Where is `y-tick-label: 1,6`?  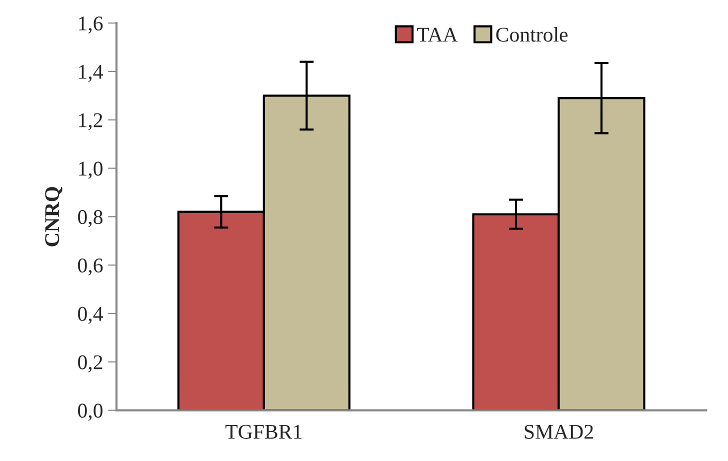
y-tick-label: 1,6 is located at coordinates (91, 25).